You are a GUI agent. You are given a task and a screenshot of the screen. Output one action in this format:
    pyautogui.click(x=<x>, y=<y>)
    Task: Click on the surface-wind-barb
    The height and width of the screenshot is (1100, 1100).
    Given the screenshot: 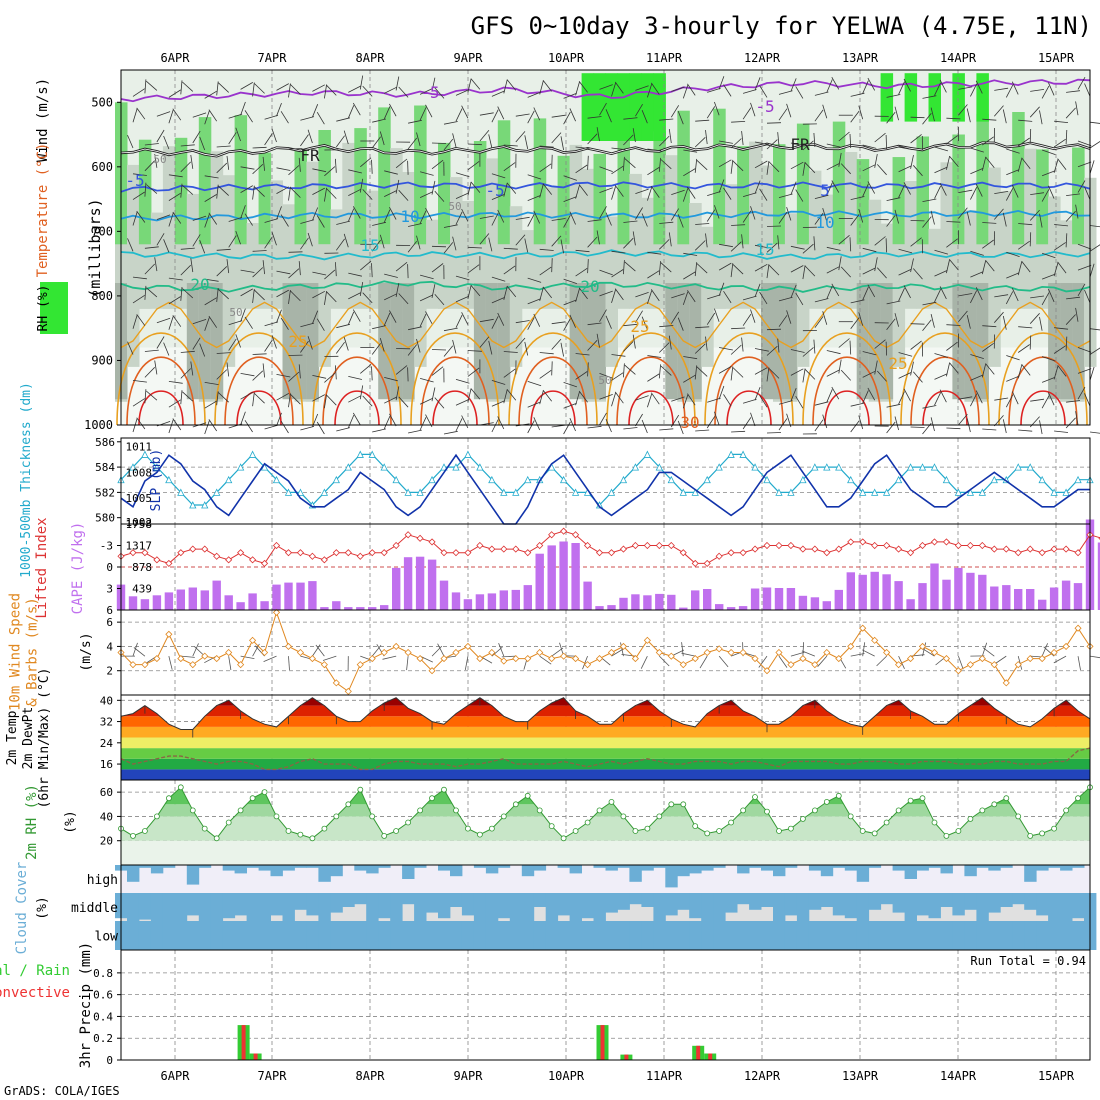 What is the action you would take?
    pyautogui.click(x=441, y=650)
    